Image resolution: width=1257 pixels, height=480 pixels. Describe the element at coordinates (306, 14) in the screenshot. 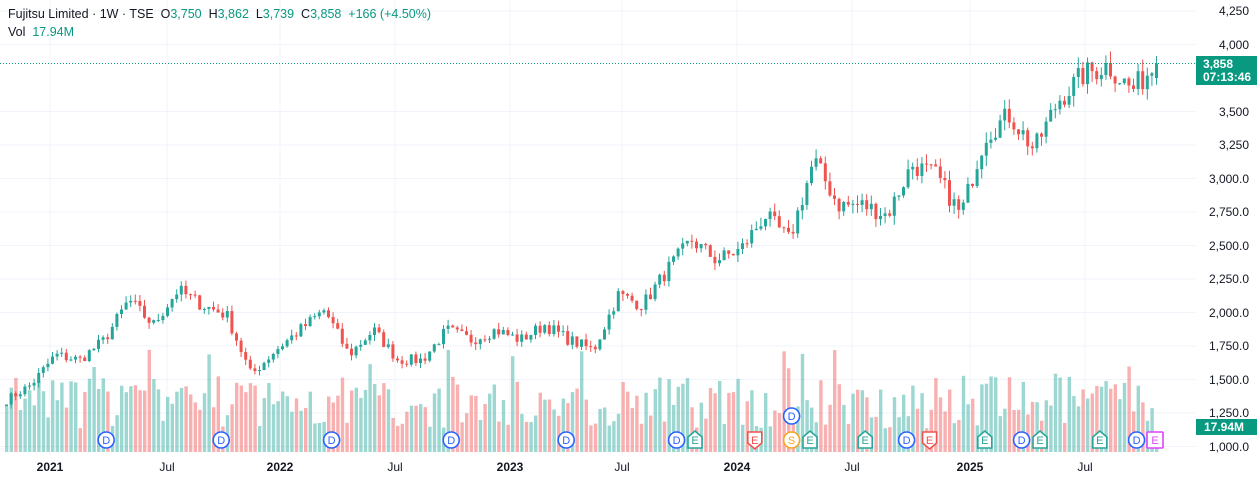

I see `close-label: C` at that location.